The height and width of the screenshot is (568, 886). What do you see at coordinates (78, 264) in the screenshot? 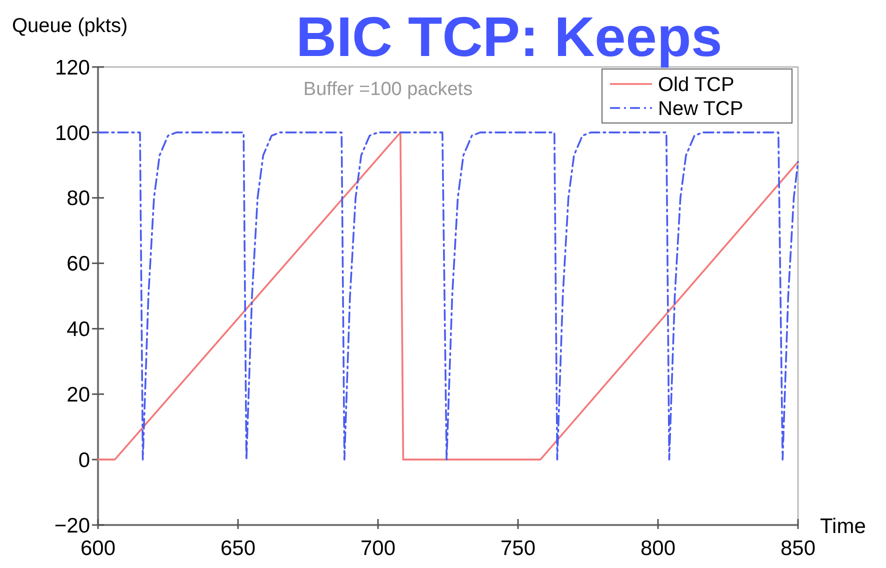
I see `y-tick-label: 60` at bounding box center [78, 264].